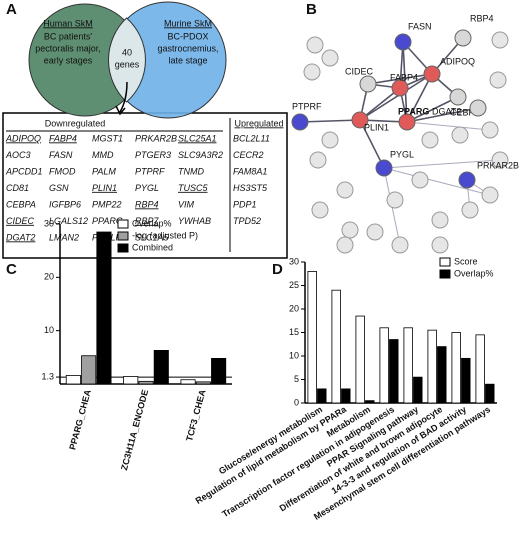  I want to click on table-cell: AOC3, so click(18, 155).